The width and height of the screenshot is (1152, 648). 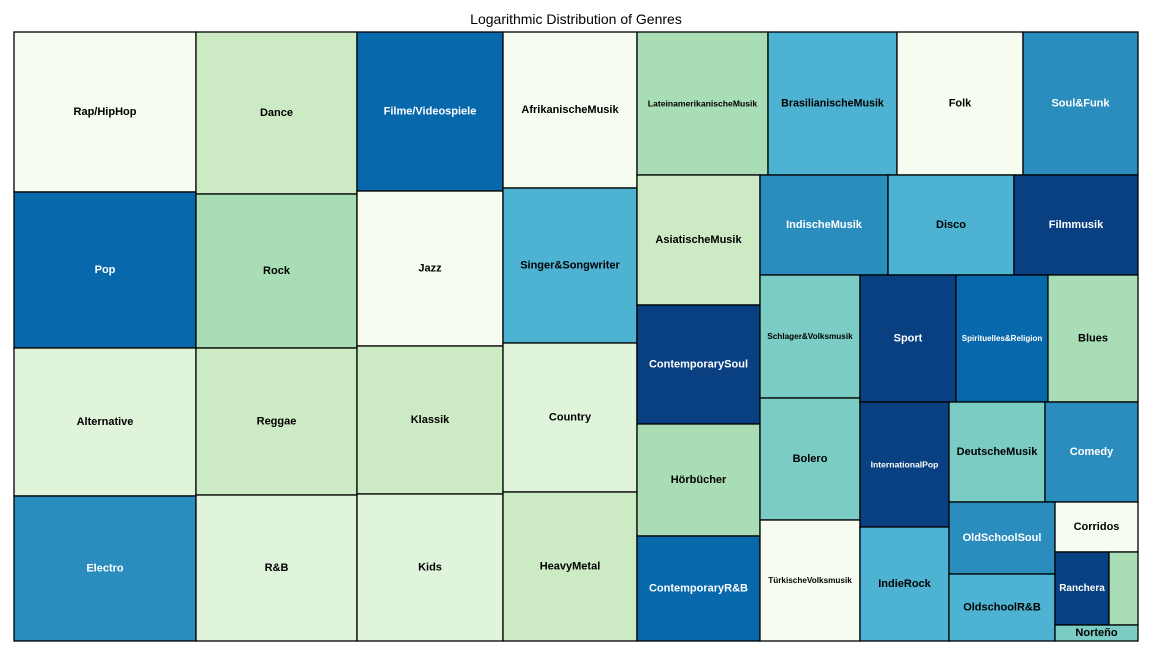 I want to click on treemap-rect-filme-videospiele, so click(x=430, y=111).